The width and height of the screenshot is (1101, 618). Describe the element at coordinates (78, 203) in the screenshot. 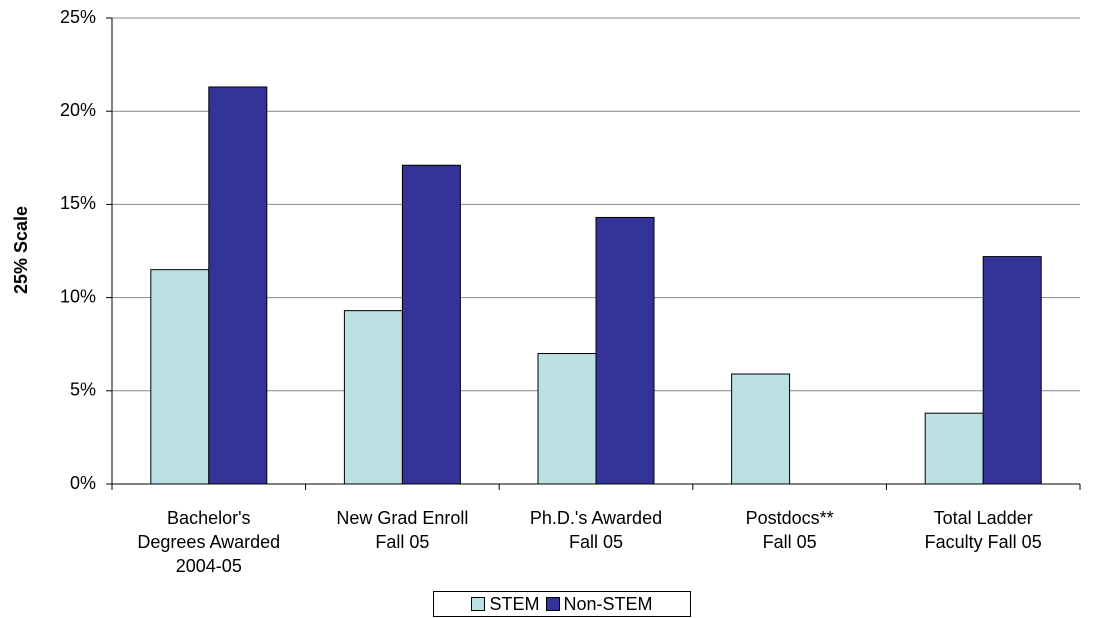

I see `y-tick-label: 15%` at that location.